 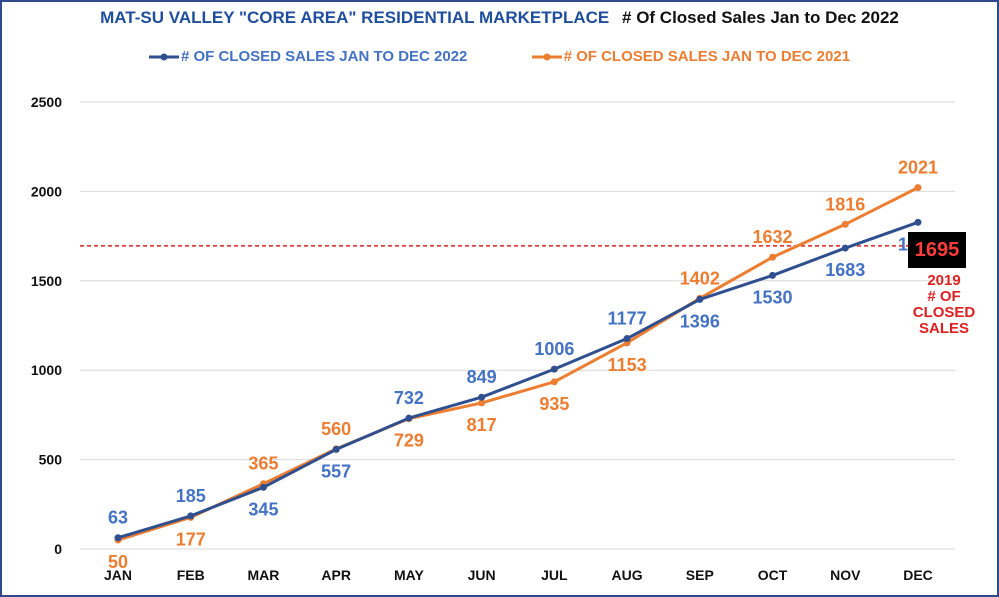 What do you see at coordinates (700, 575) in the screenshot?
I see `x-tick-label: SEP` at bounding box center [700, 575].